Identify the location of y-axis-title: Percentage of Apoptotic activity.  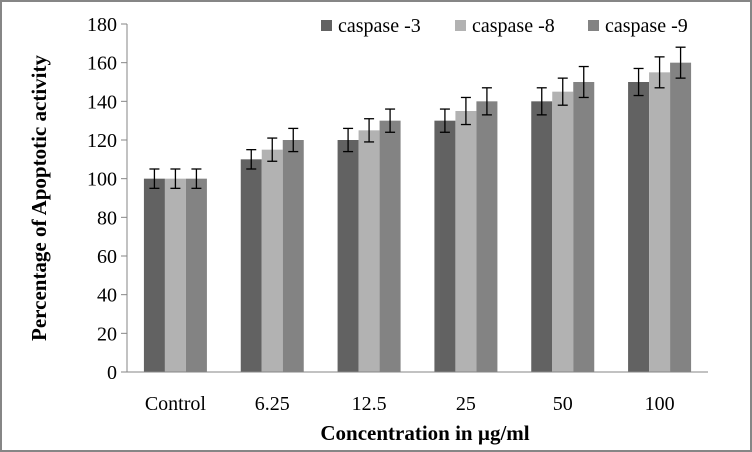
(39, 198).